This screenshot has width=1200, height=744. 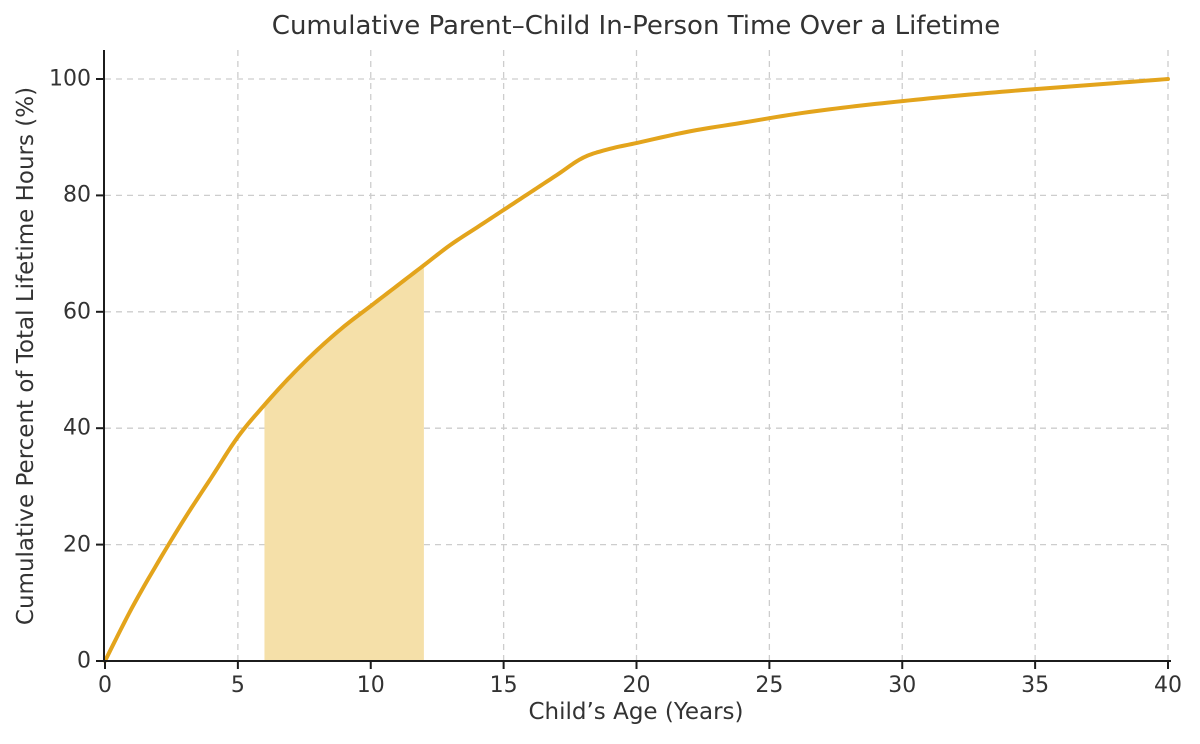 What do you see at coordinates (77, 428) in the screenshot?
I see `y-tick-label: 40` at bounding box center [77, 428].